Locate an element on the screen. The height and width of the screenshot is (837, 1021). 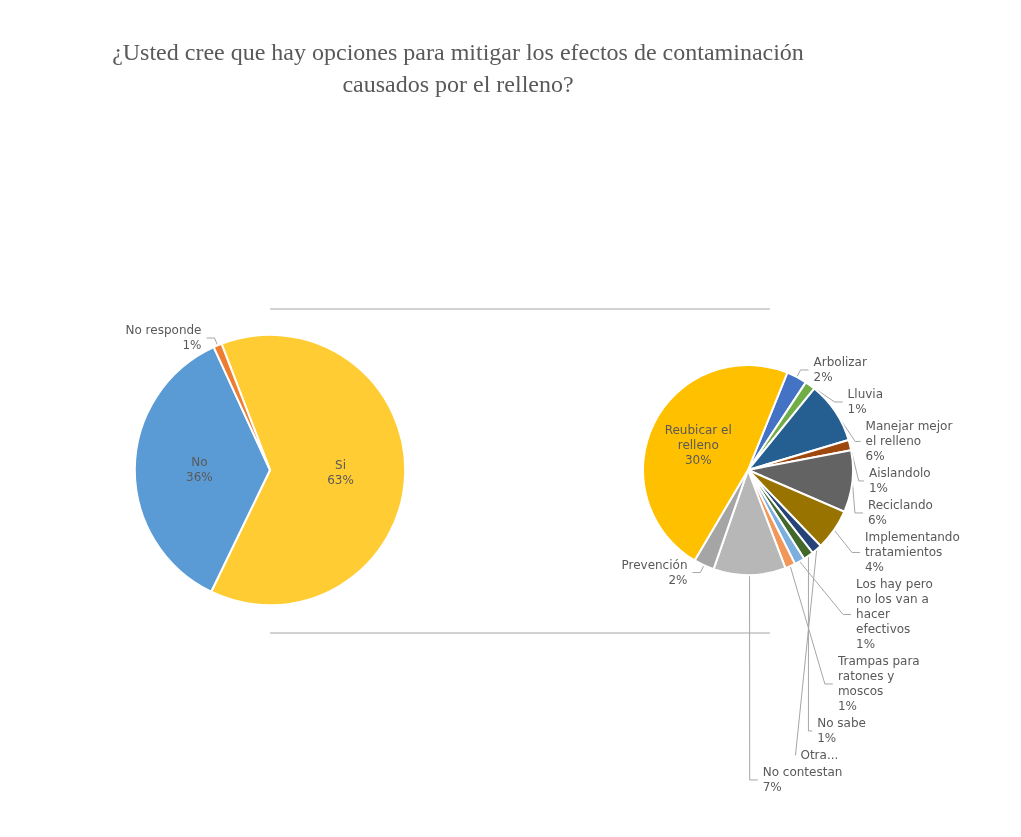
data-label: 4% is located at coordinates (874, 567).